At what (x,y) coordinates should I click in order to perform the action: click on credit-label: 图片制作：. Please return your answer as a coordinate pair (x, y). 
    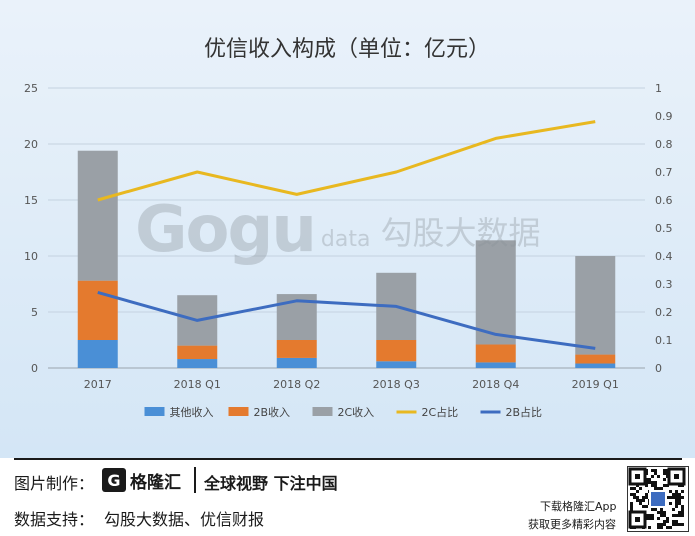
    Looking at the image, I should click on (54, 483).